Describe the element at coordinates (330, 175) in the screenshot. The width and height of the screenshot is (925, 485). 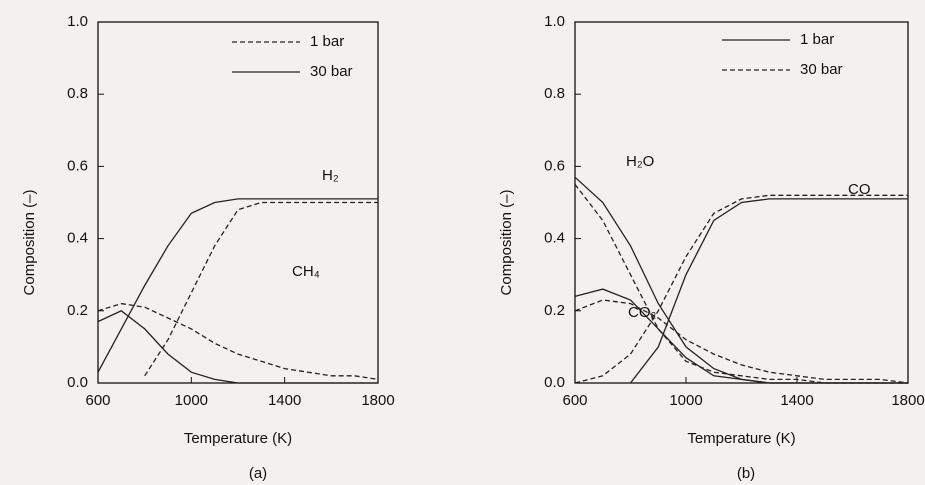
I see `annotation: H₂` at that location.